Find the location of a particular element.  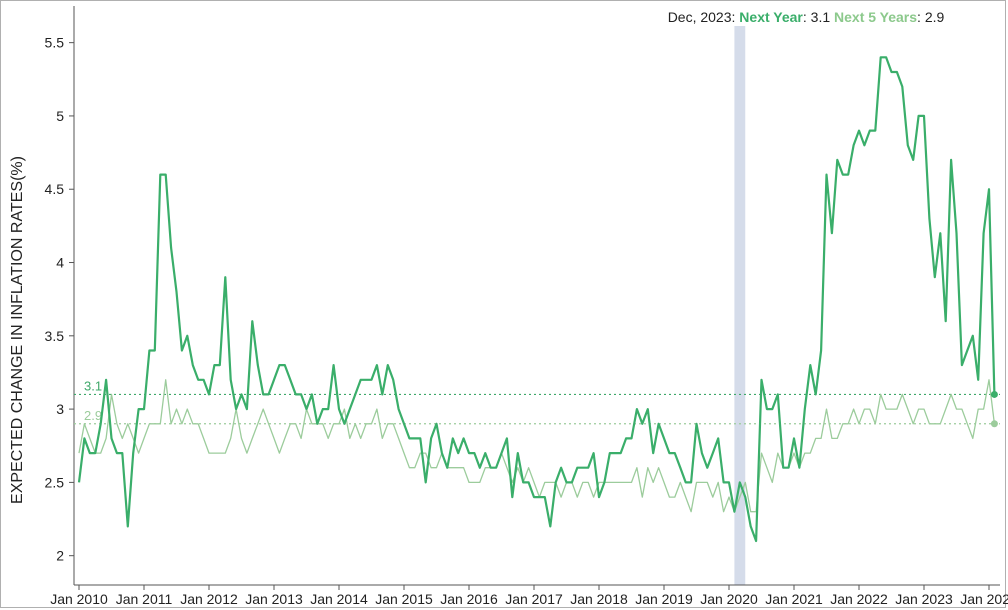

x-tick: Jan 2013 is located at coordinates (274, 596).